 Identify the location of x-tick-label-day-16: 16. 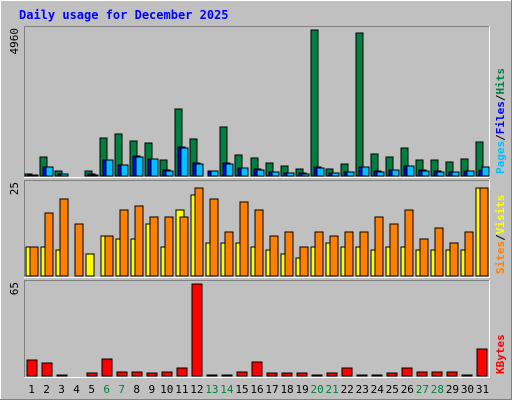
(256, 389).